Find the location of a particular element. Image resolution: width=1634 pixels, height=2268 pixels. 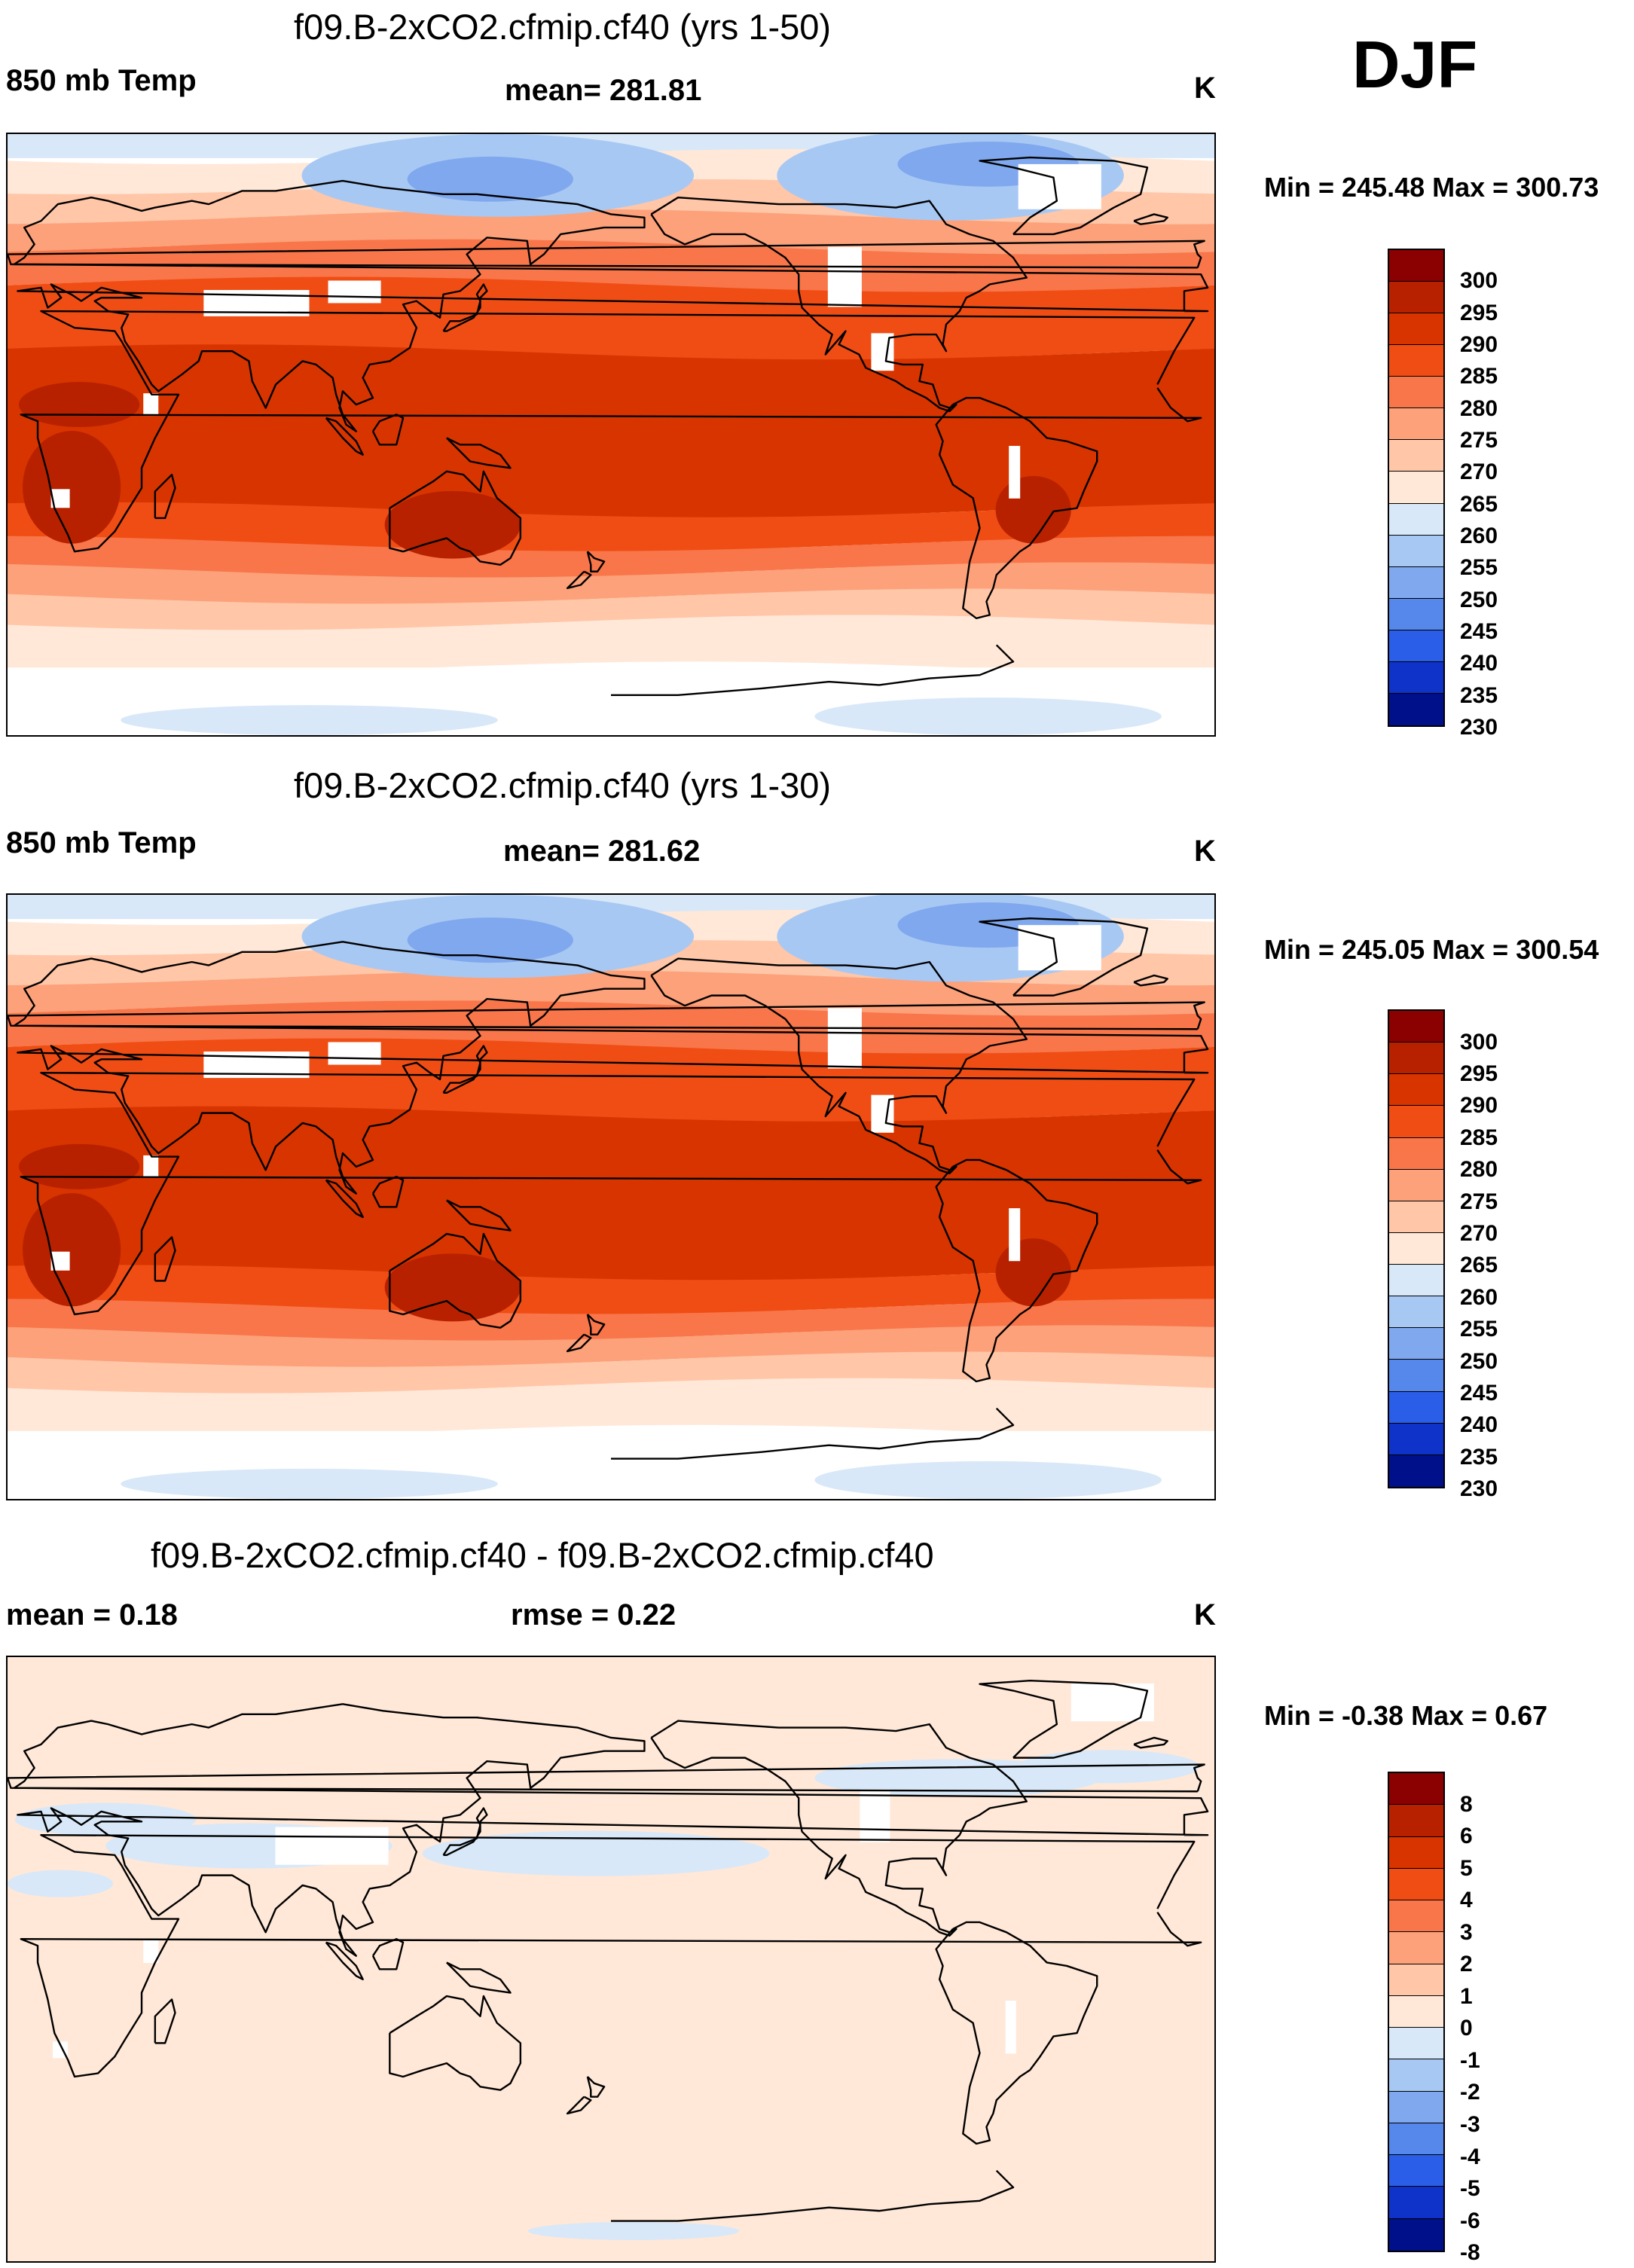

colorbar-tick-label: 3 is located at coordinates (1466, 1932).